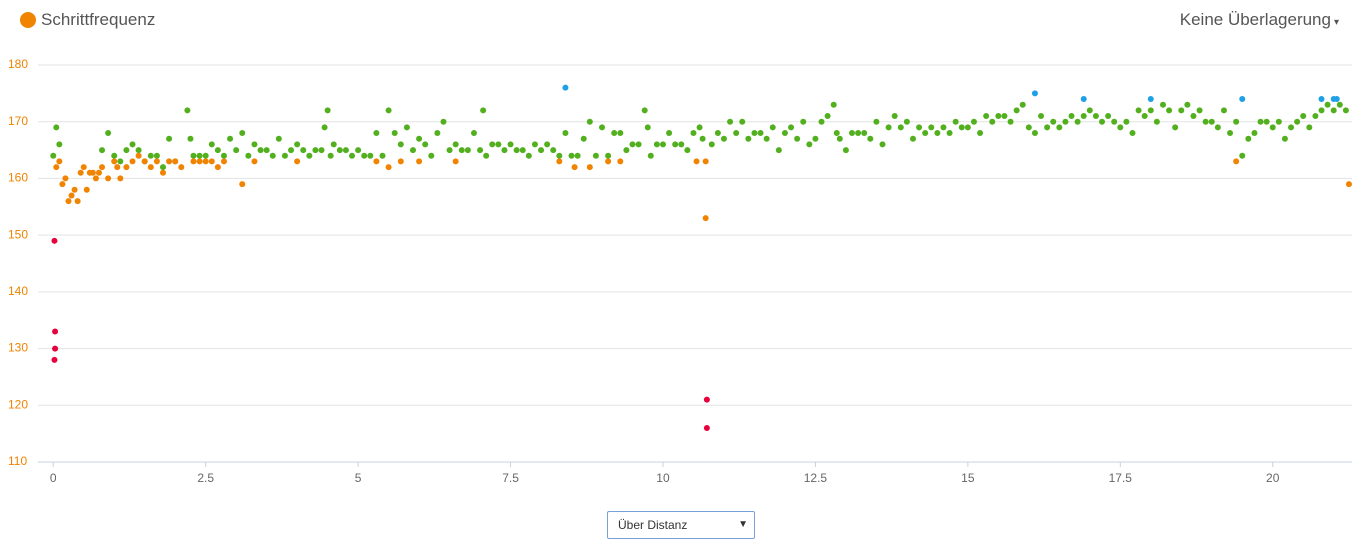  I want to click on legend-label: Schrittfrequenz, so click(98, 19).